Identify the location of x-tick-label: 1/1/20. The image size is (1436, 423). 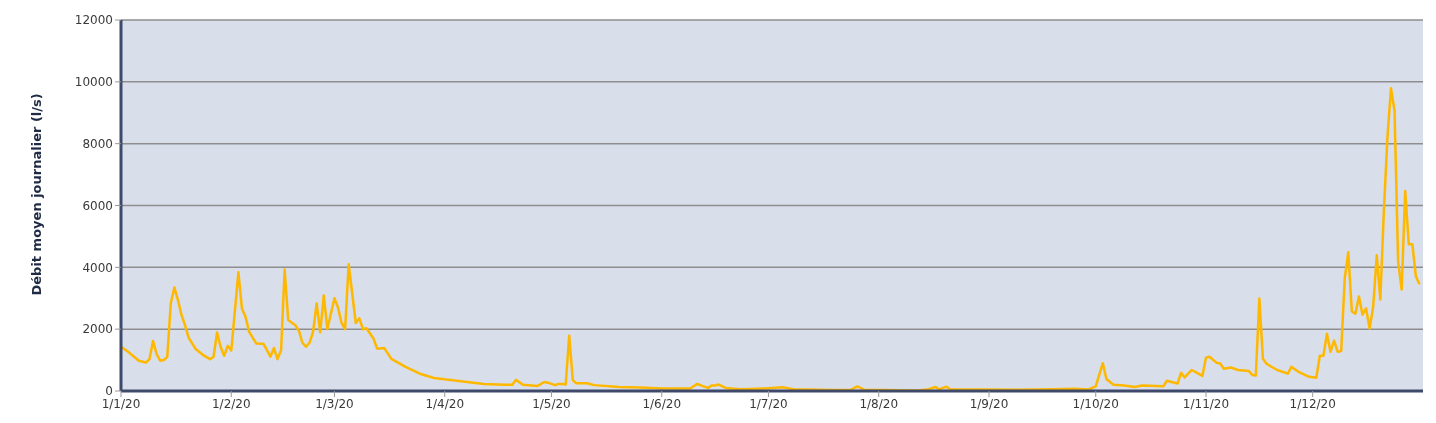
(121, 403).